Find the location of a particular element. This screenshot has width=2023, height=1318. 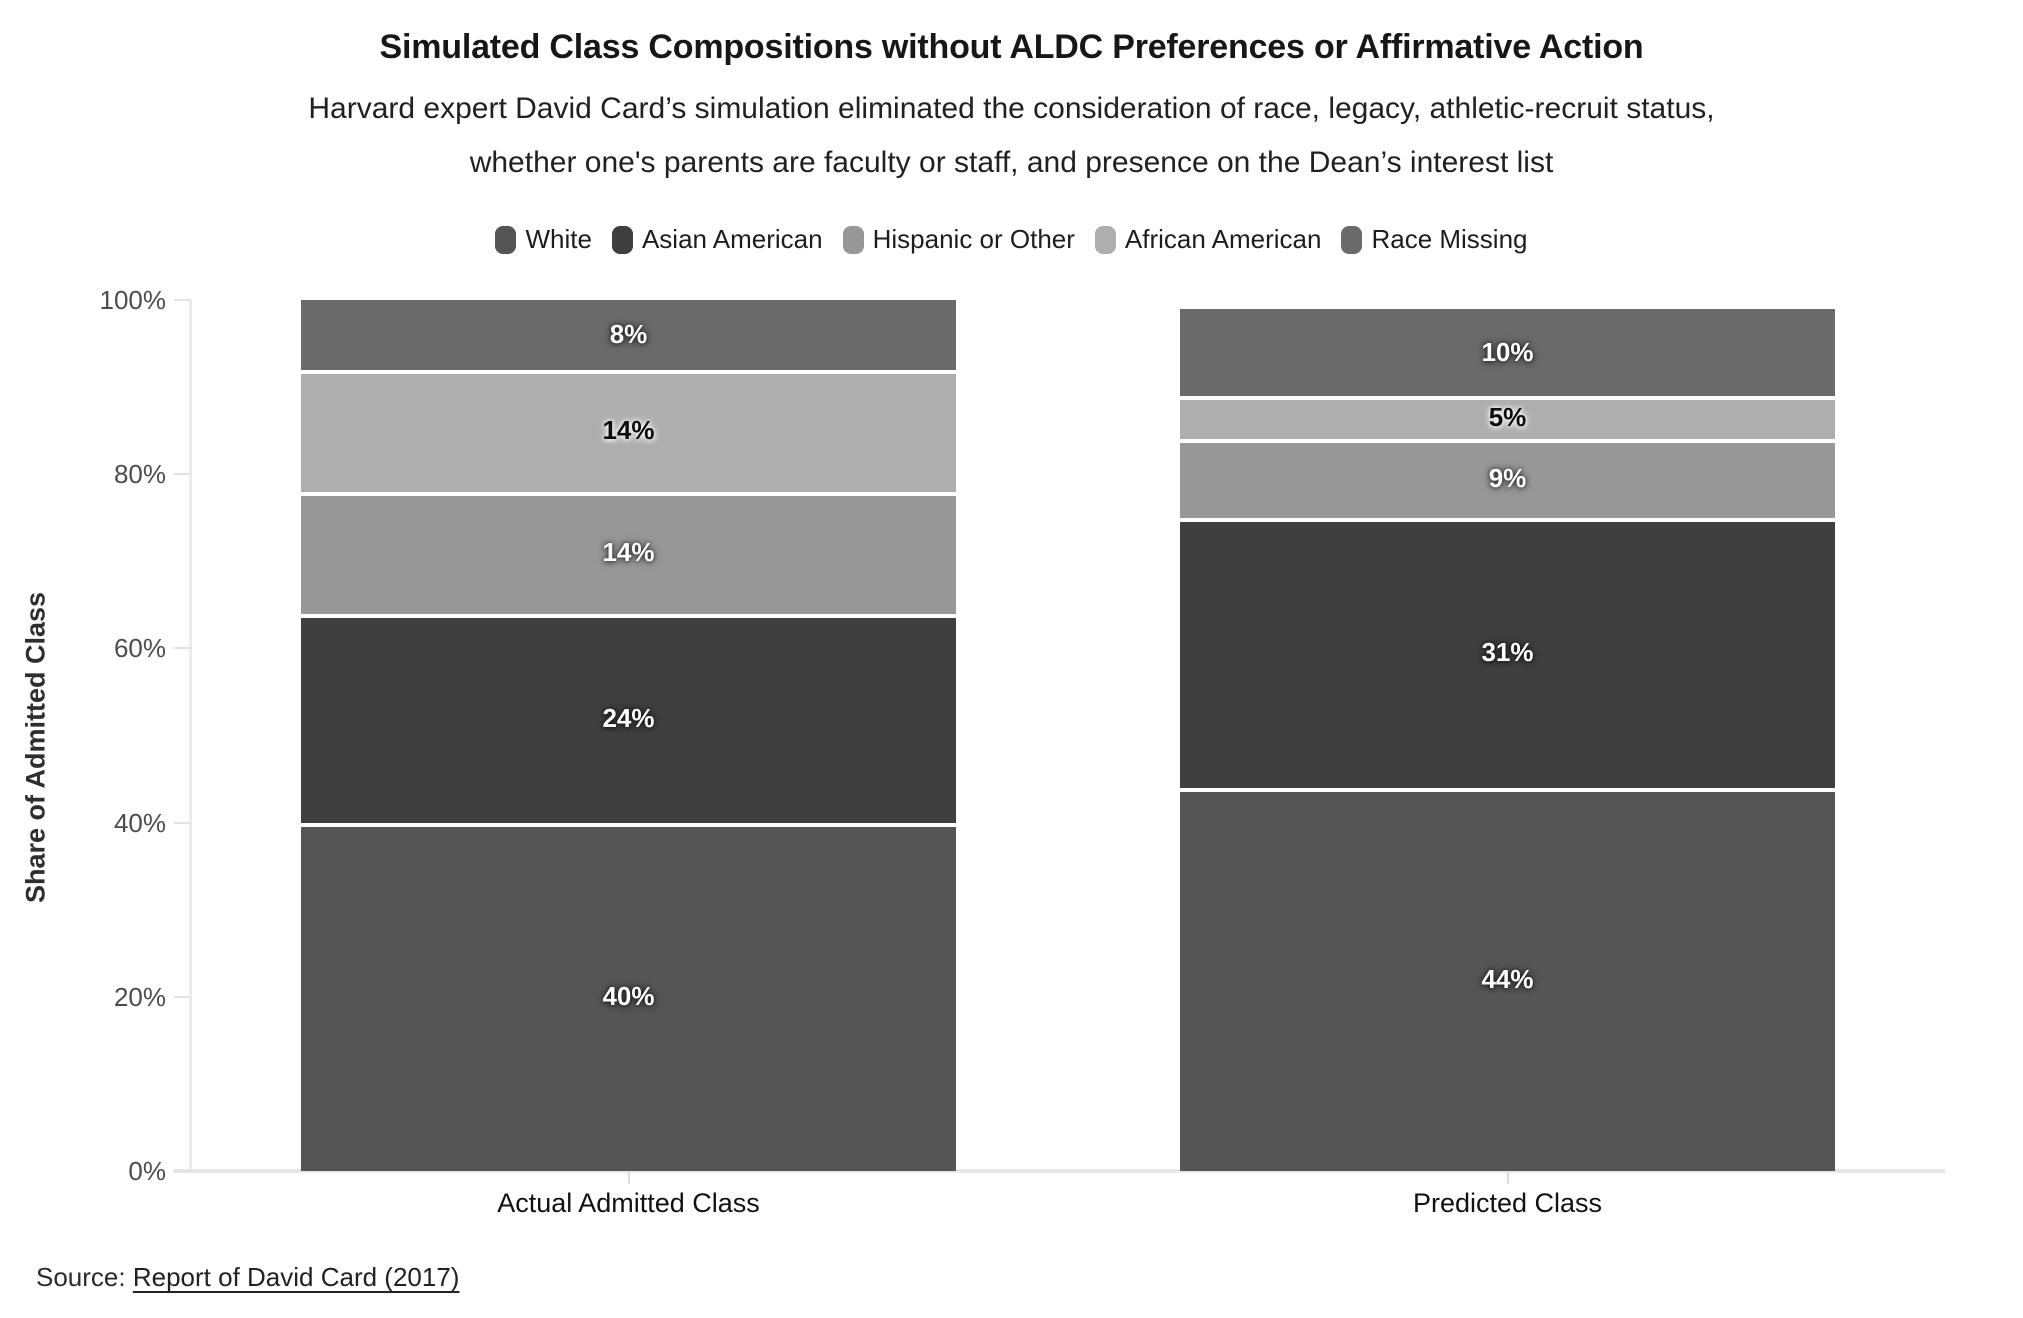

bar-segment-race-missing: 8% is located at coordinates (628, 335).